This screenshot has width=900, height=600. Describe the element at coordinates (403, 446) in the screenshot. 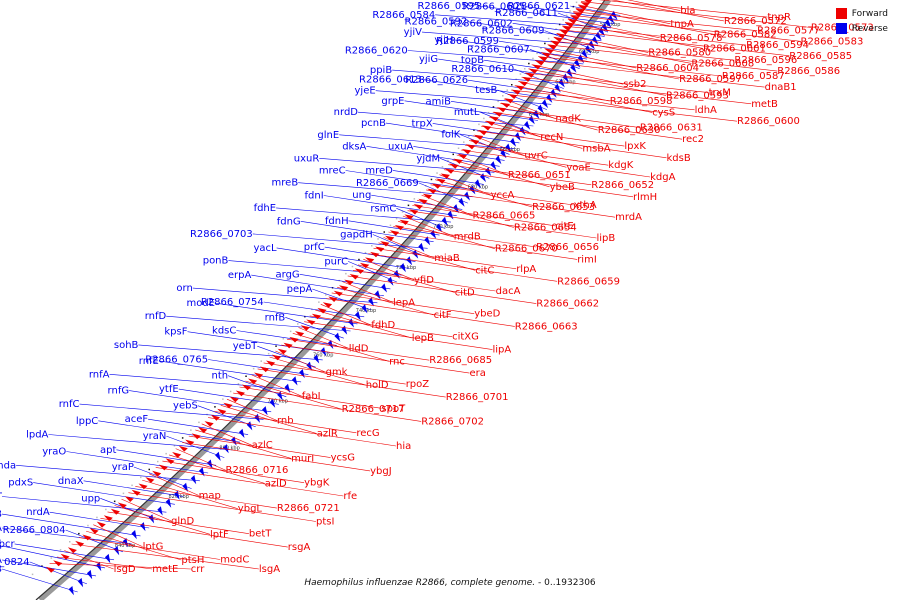

I see `forward-gene-label: hia` at that location.